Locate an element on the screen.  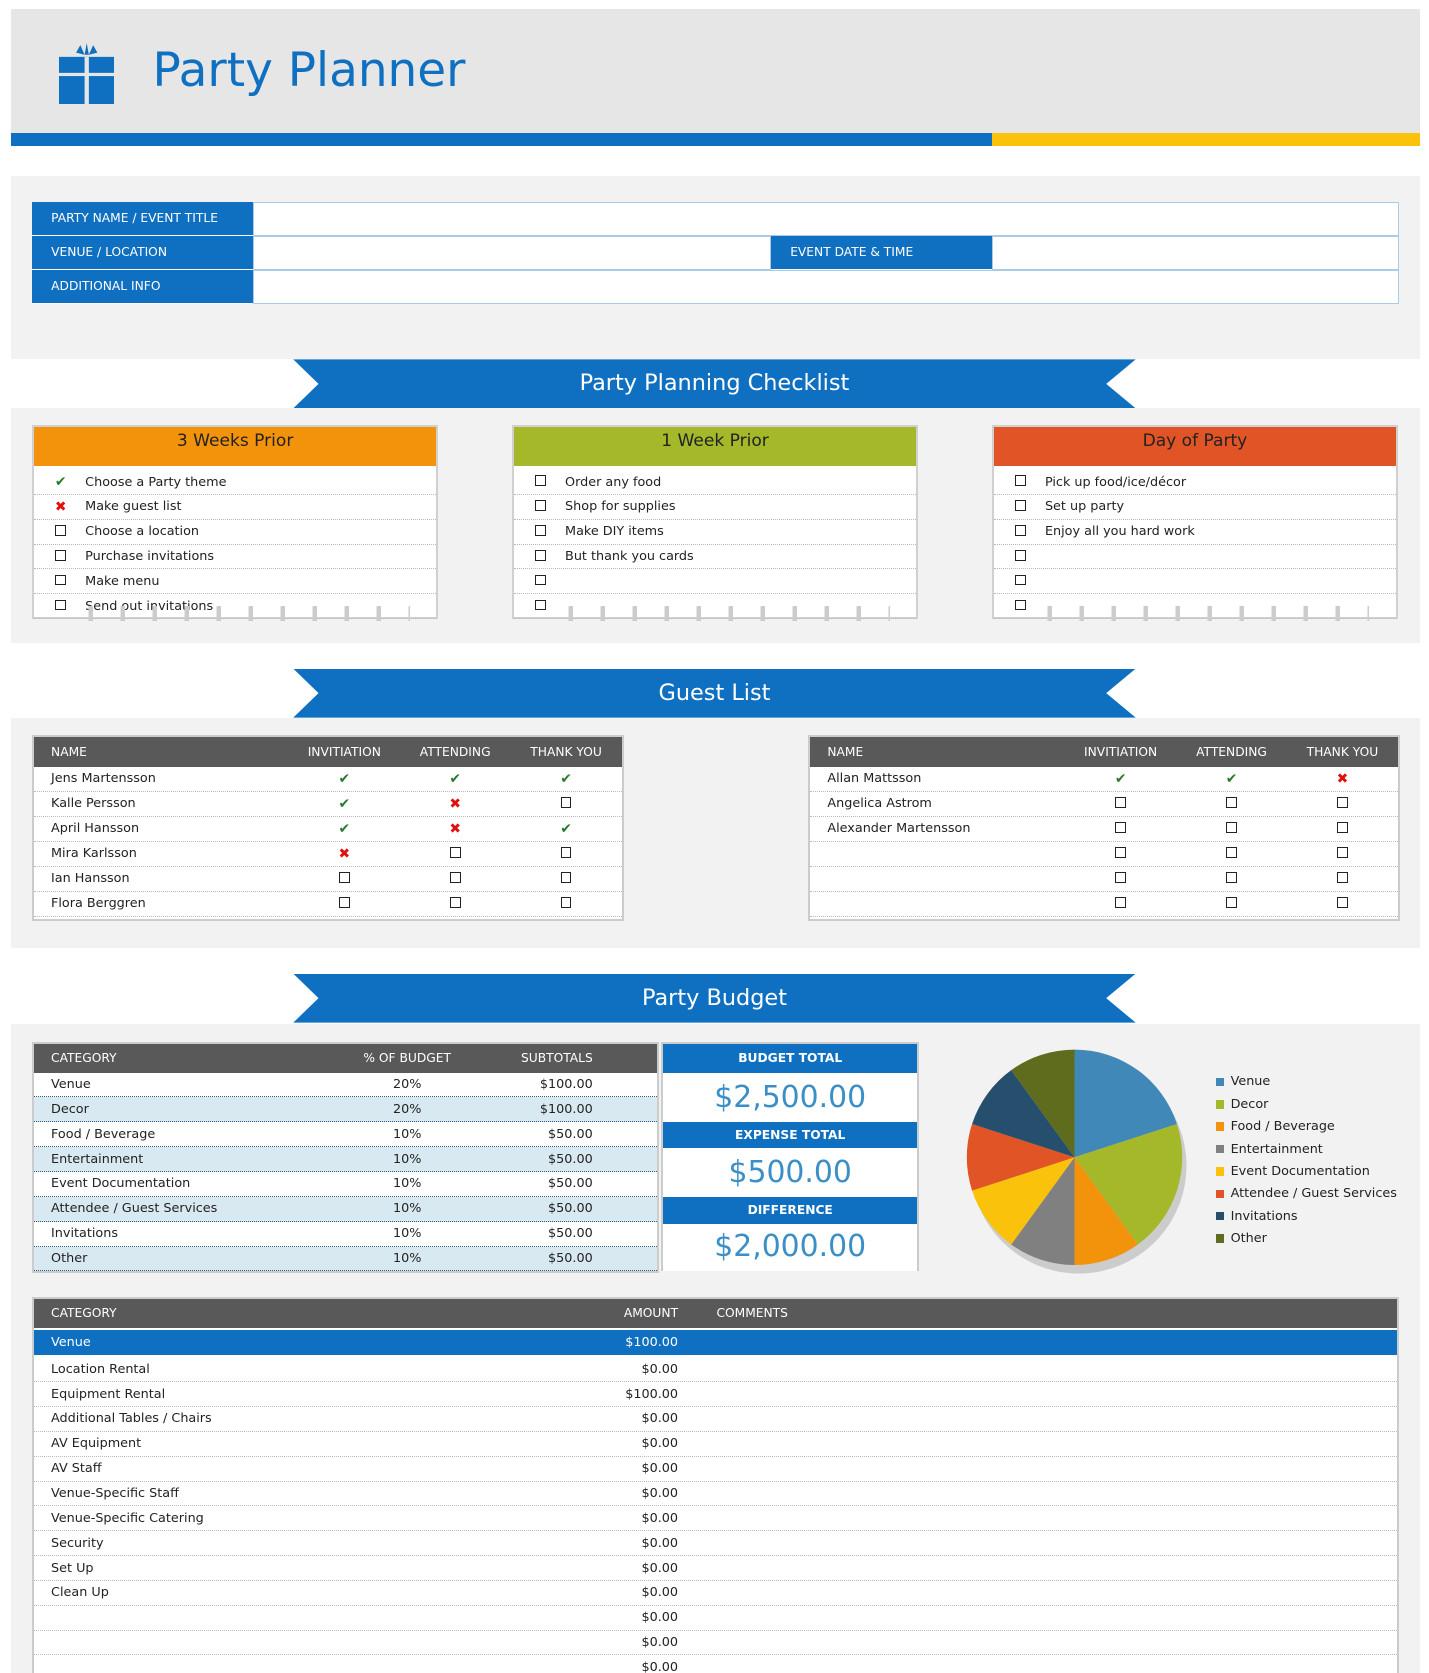
detail-category: Clean Up is located at coordinates (80, 1593).